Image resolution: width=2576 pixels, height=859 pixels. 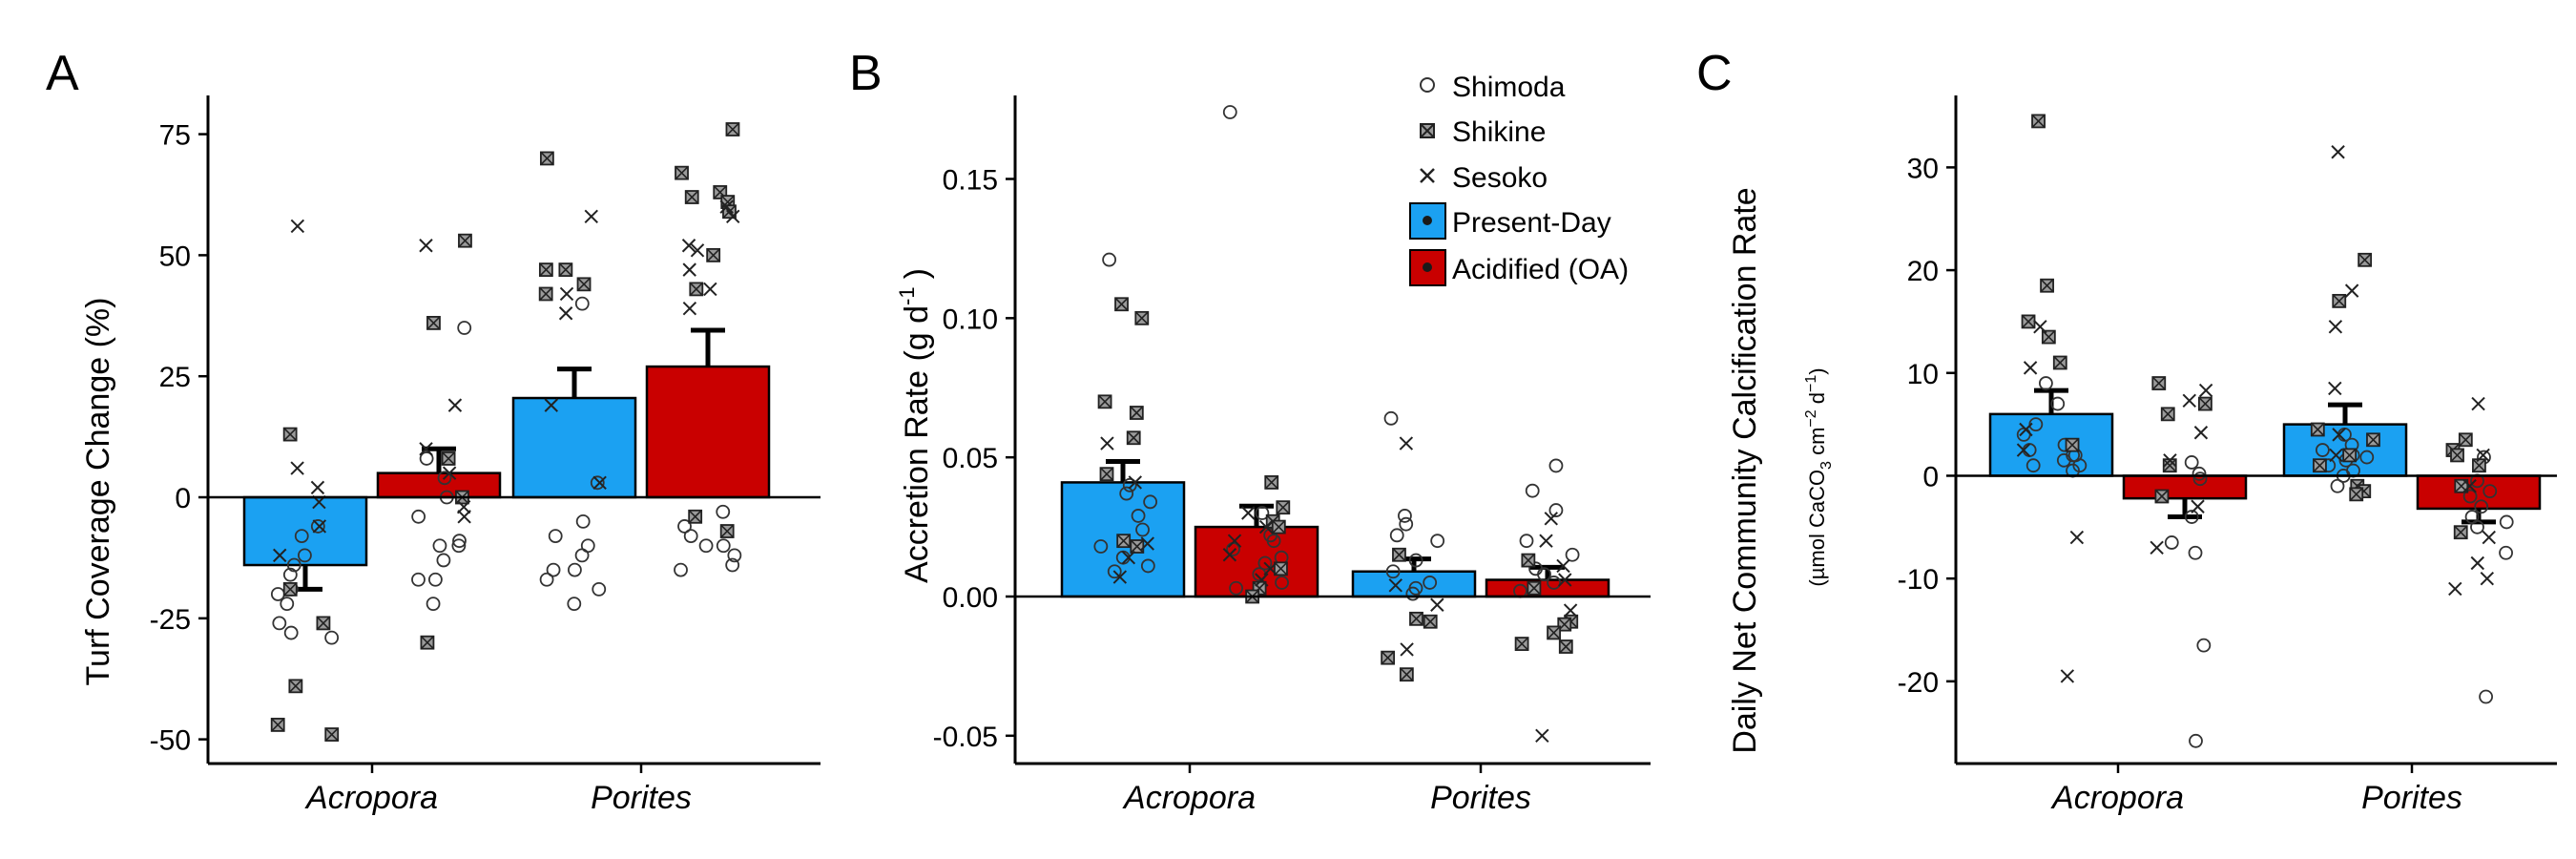 What do you see at coordinates (1826, 465) in the screenshot?
I see `units-sub: 3` at bounding box center [1826, 465].